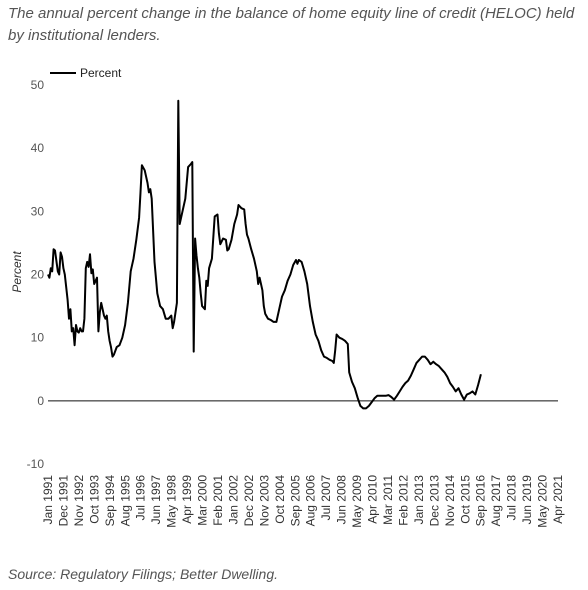 This screenshot has height=590, width=588. I want to click on x-tick-label: Apr 1999, so click(187, 499).